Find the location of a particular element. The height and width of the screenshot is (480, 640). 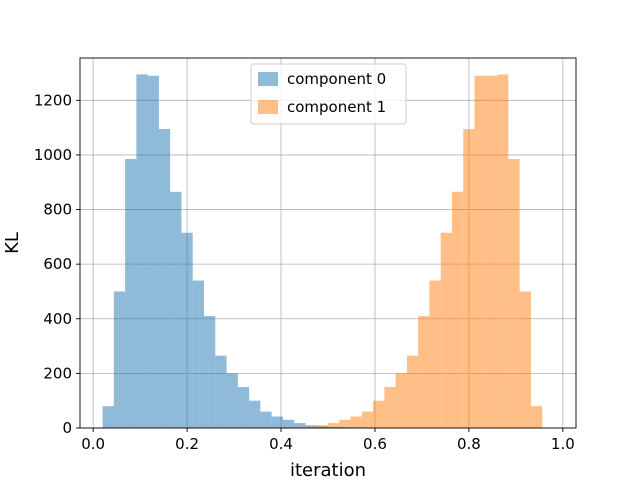

x-tick-label-4: 0.8 is located at coordinates (469, 444).